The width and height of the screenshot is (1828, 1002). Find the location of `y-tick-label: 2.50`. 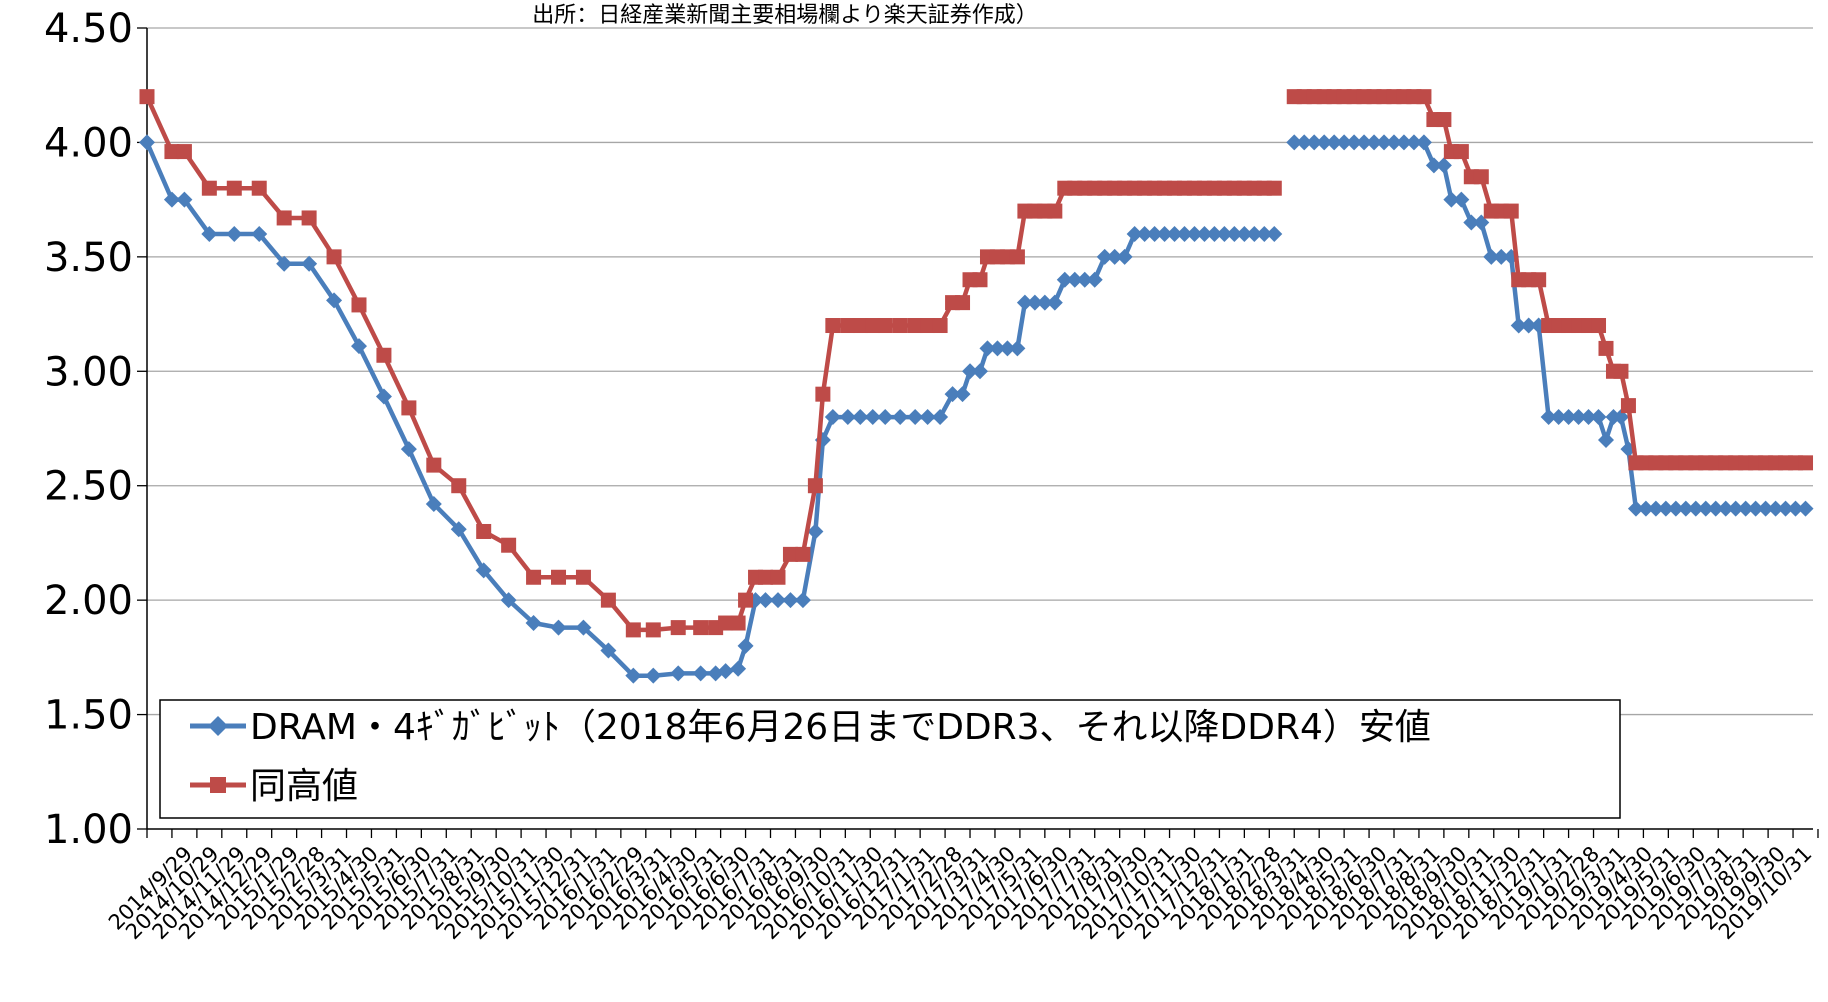

y-tick-label: 2.50 is located at coordinates (88, 487).